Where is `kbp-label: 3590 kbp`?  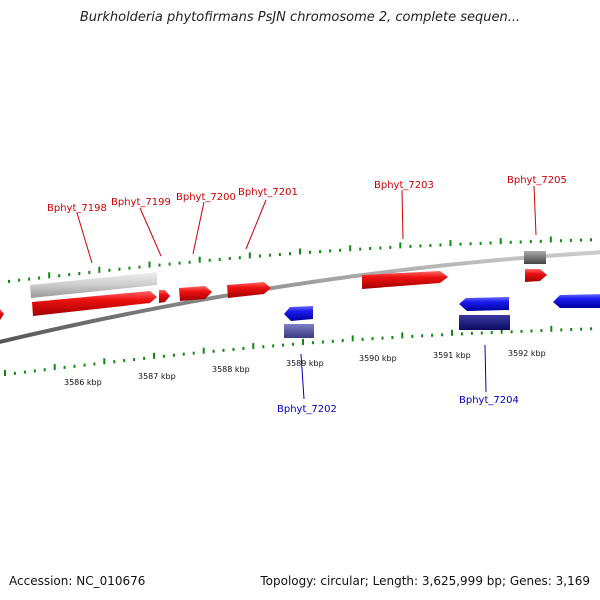 kbp-label: 3590 kbp is located at coordinates (378, 358).